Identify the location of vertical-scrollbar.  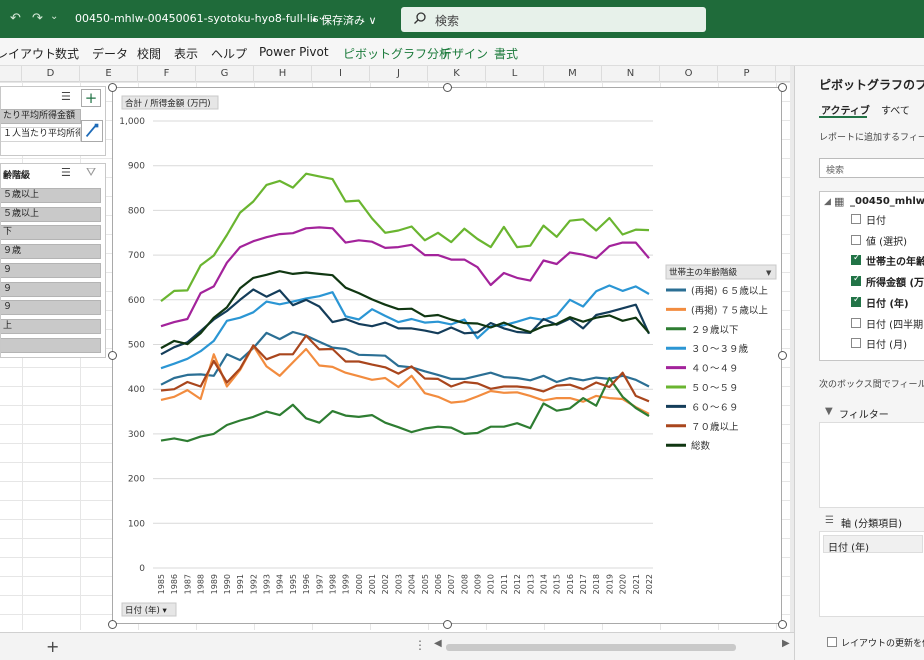
(792, 349).